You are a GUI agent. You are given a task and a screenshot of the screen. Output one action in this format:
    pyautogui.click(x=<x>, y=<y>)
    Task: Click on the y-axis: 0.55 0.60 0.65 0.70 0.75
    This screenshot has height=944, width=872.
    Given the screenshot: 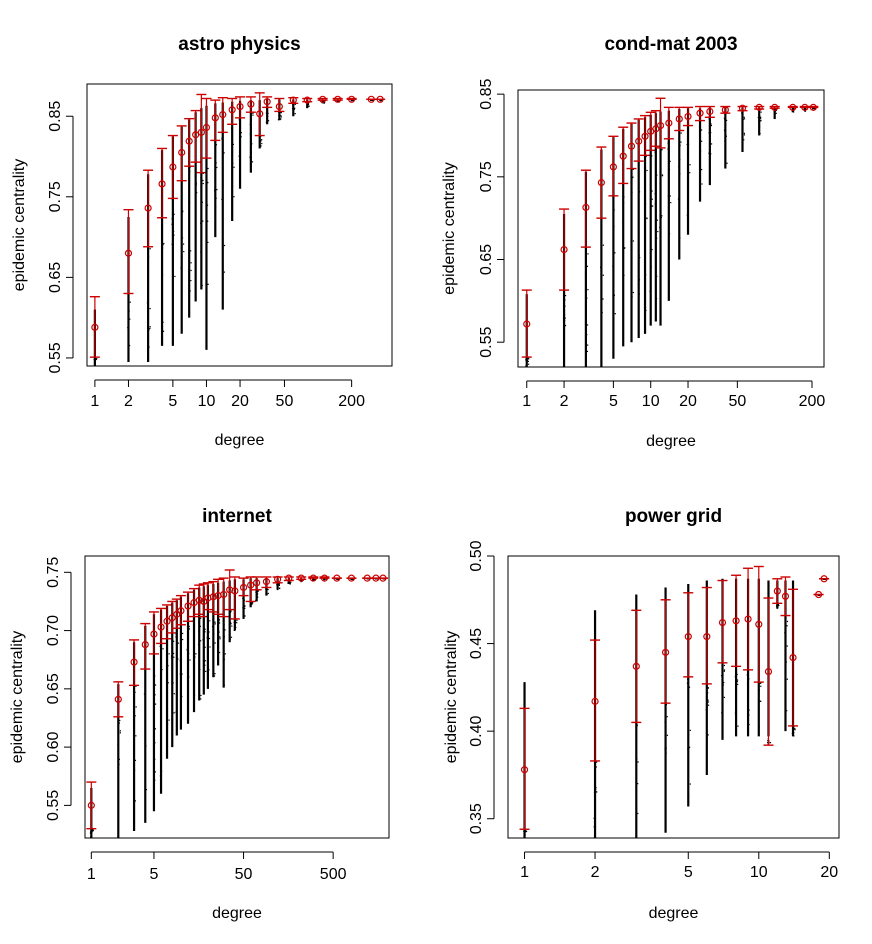 What is the action you would take?
    pyautogui.click(x=58, y=689)
    